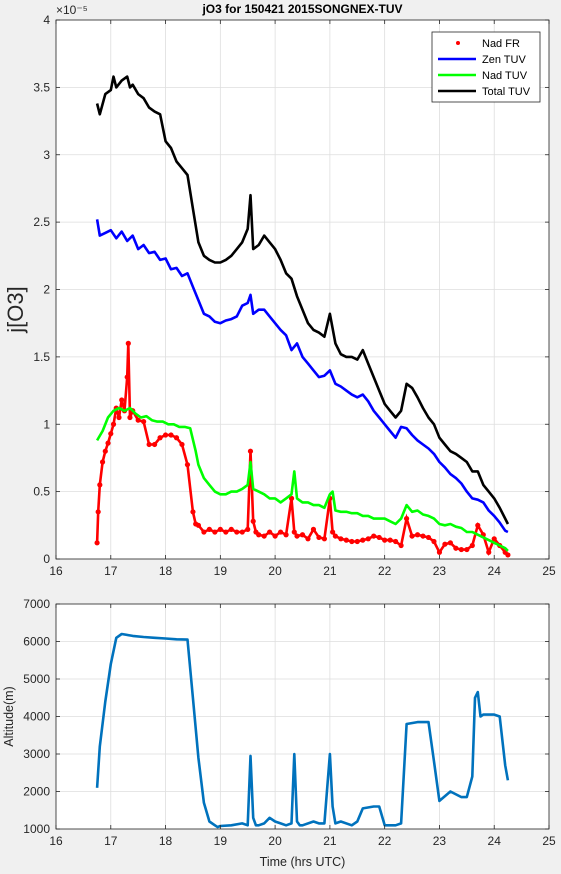  What do you see at coordinates (303, 862) in the screenshot?
I see `x-axis-label: Time (hrs UTC)` at bounding box center [303, 862].